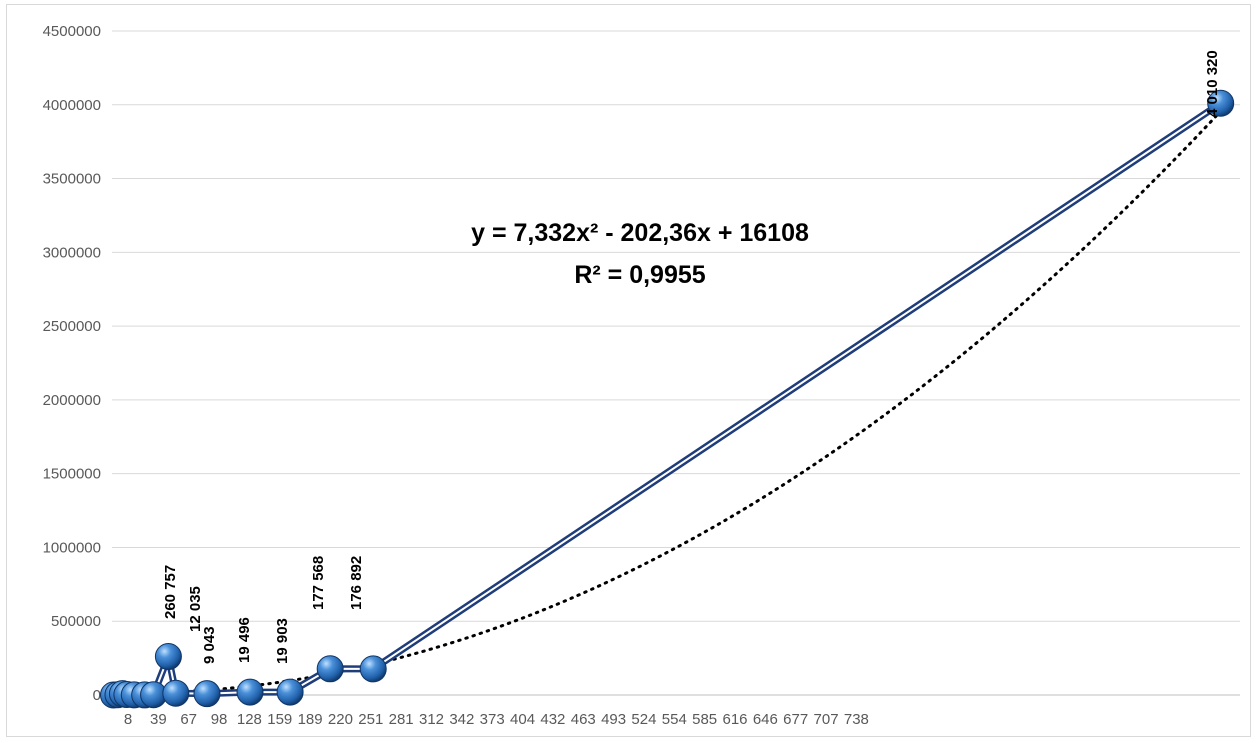 The image size is (1257, 743). I want to click on y-tick-label: 4500000, so click(72, 31).